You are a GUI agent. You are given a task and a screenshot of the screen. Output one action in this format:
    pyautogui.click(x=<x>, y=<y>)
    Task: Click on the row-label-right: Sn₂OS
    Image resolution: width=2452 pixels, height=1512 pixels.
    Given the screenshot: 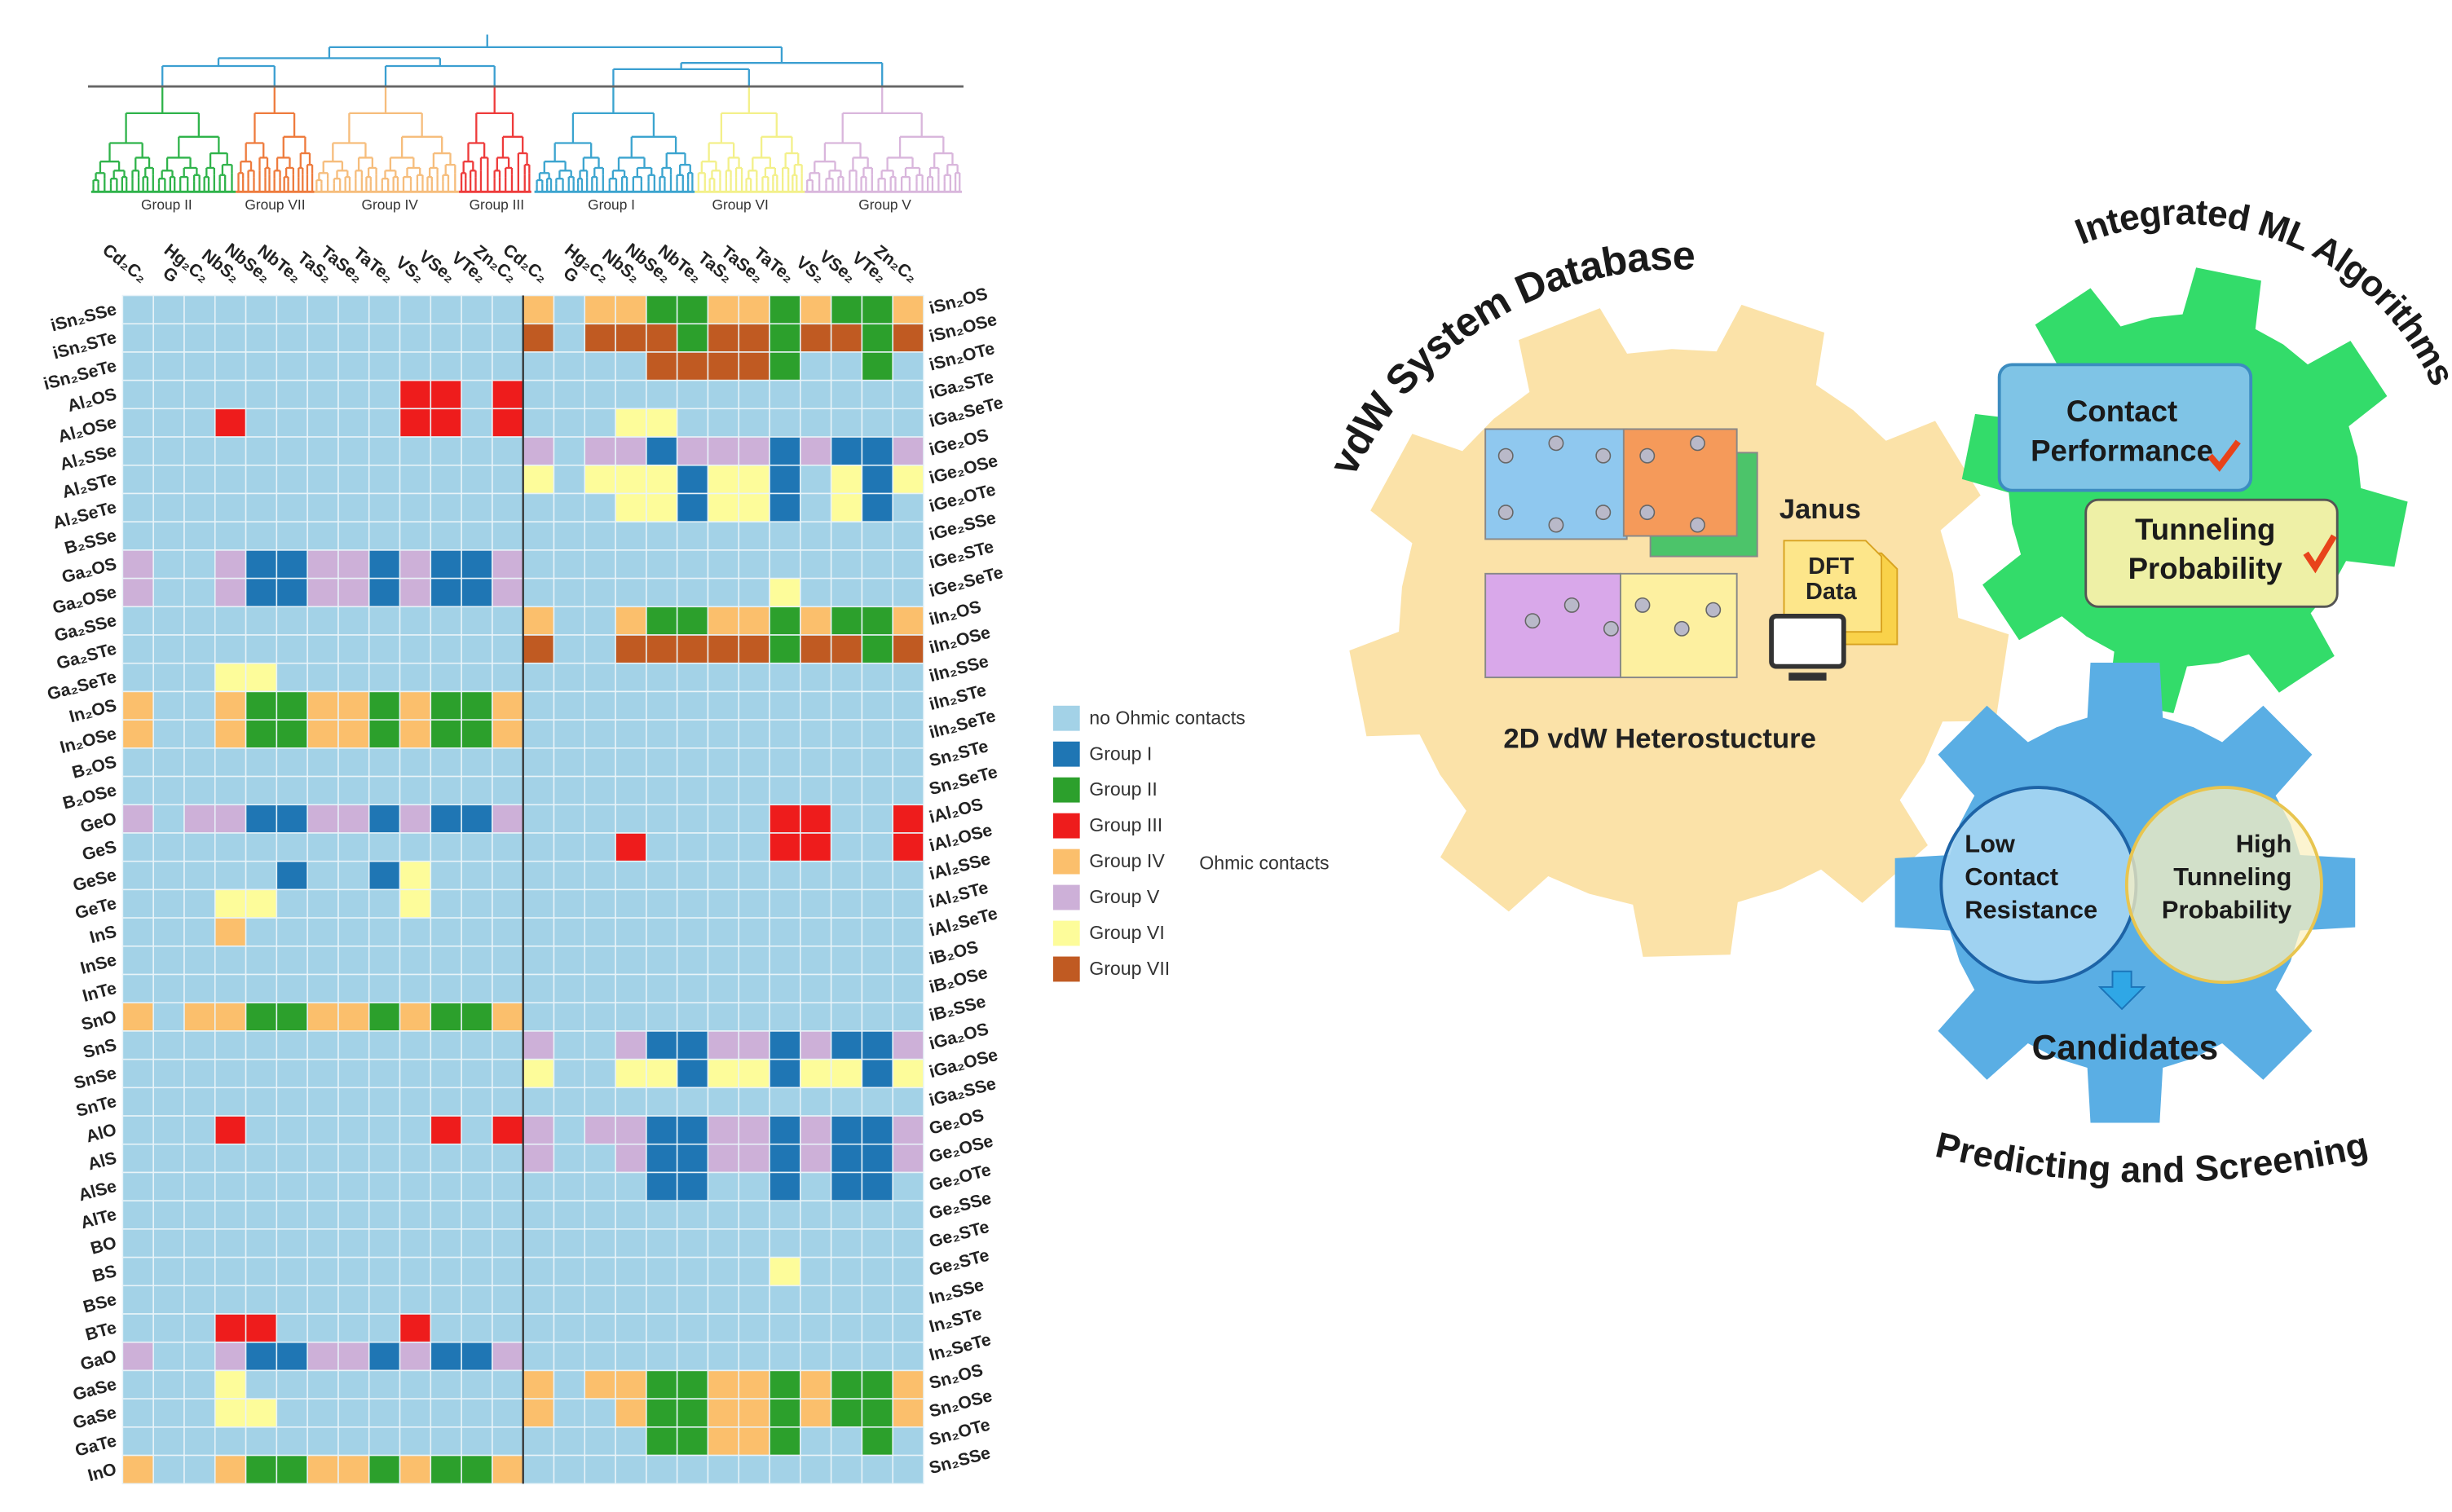 What is the action you would take?
    pyautogui.click(x=957, y=1377)
    